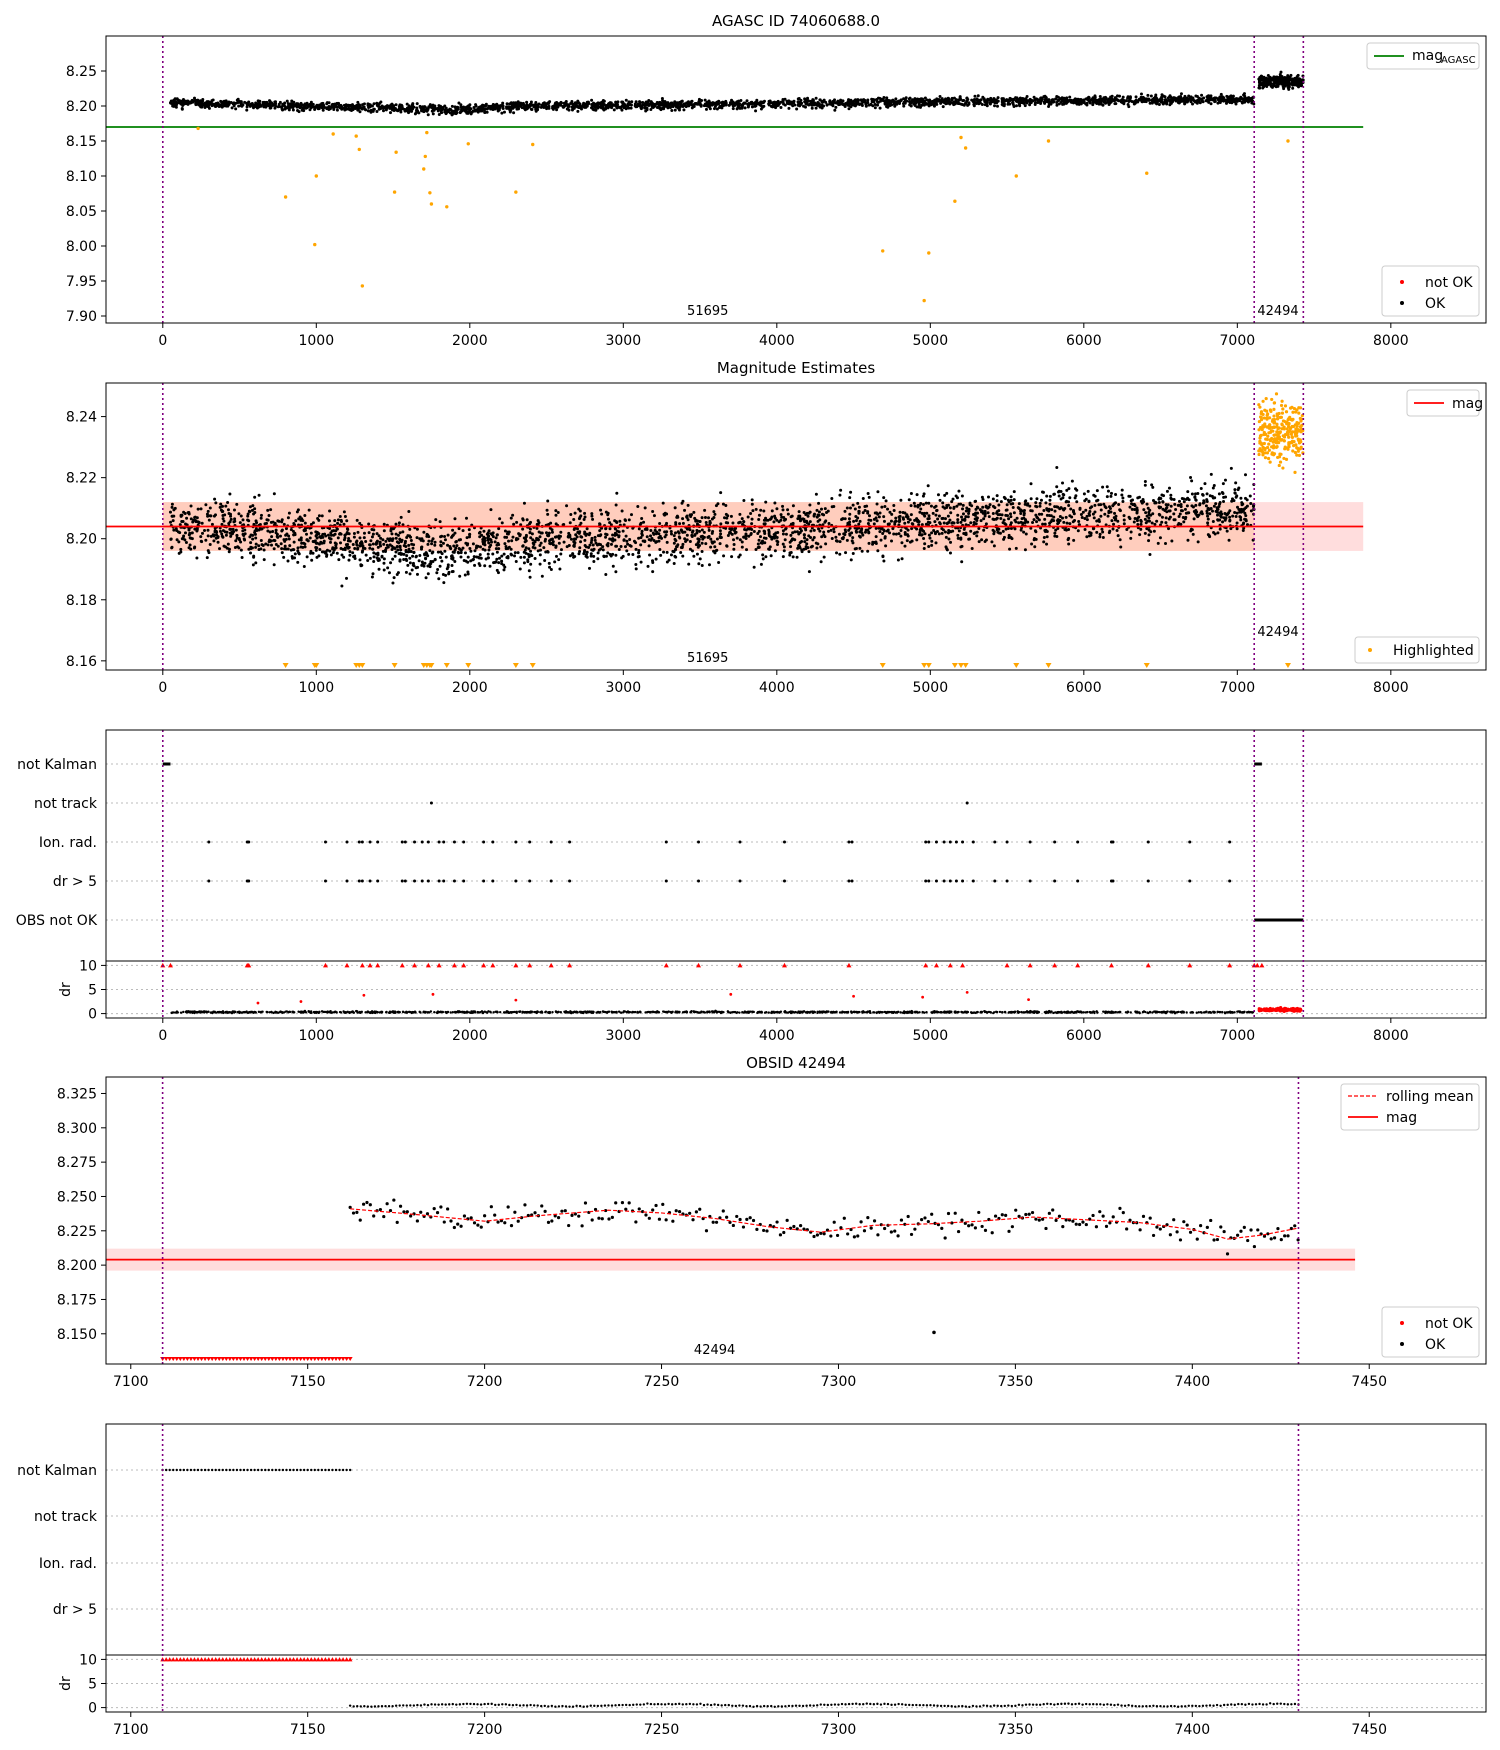  What do you see at coordinates (735, 530) in the screenshot?
I see `panel2-plot` at bounding box center [735, 530].